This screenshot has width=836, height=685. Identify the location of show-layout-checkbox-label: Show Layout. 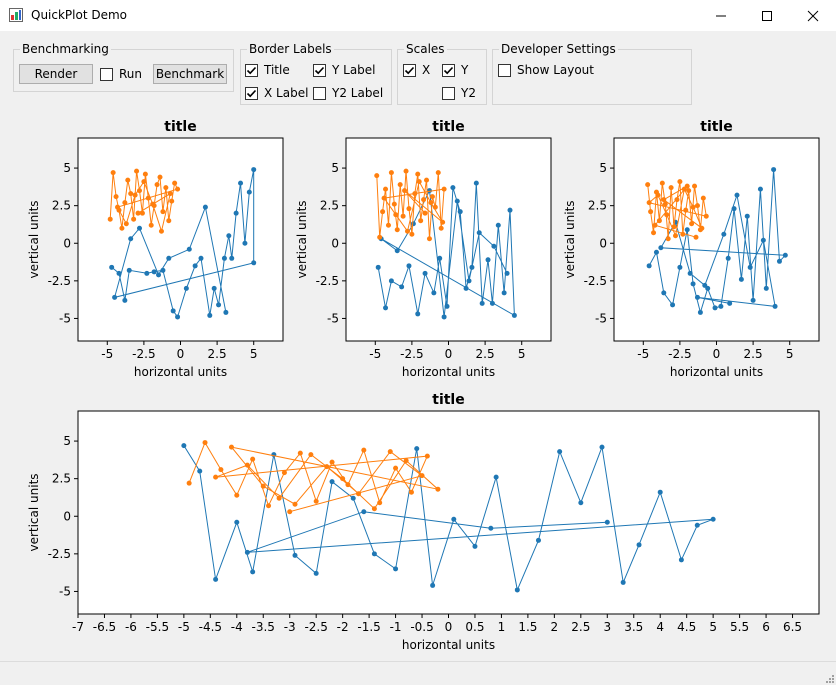
(555, 70).